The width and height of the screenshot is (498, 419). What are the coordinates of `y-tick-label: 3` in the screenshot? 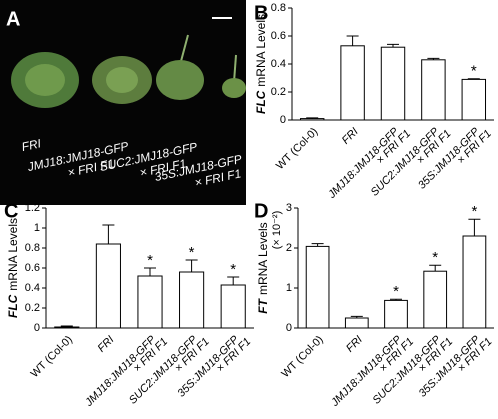 It's located at (289, 208).